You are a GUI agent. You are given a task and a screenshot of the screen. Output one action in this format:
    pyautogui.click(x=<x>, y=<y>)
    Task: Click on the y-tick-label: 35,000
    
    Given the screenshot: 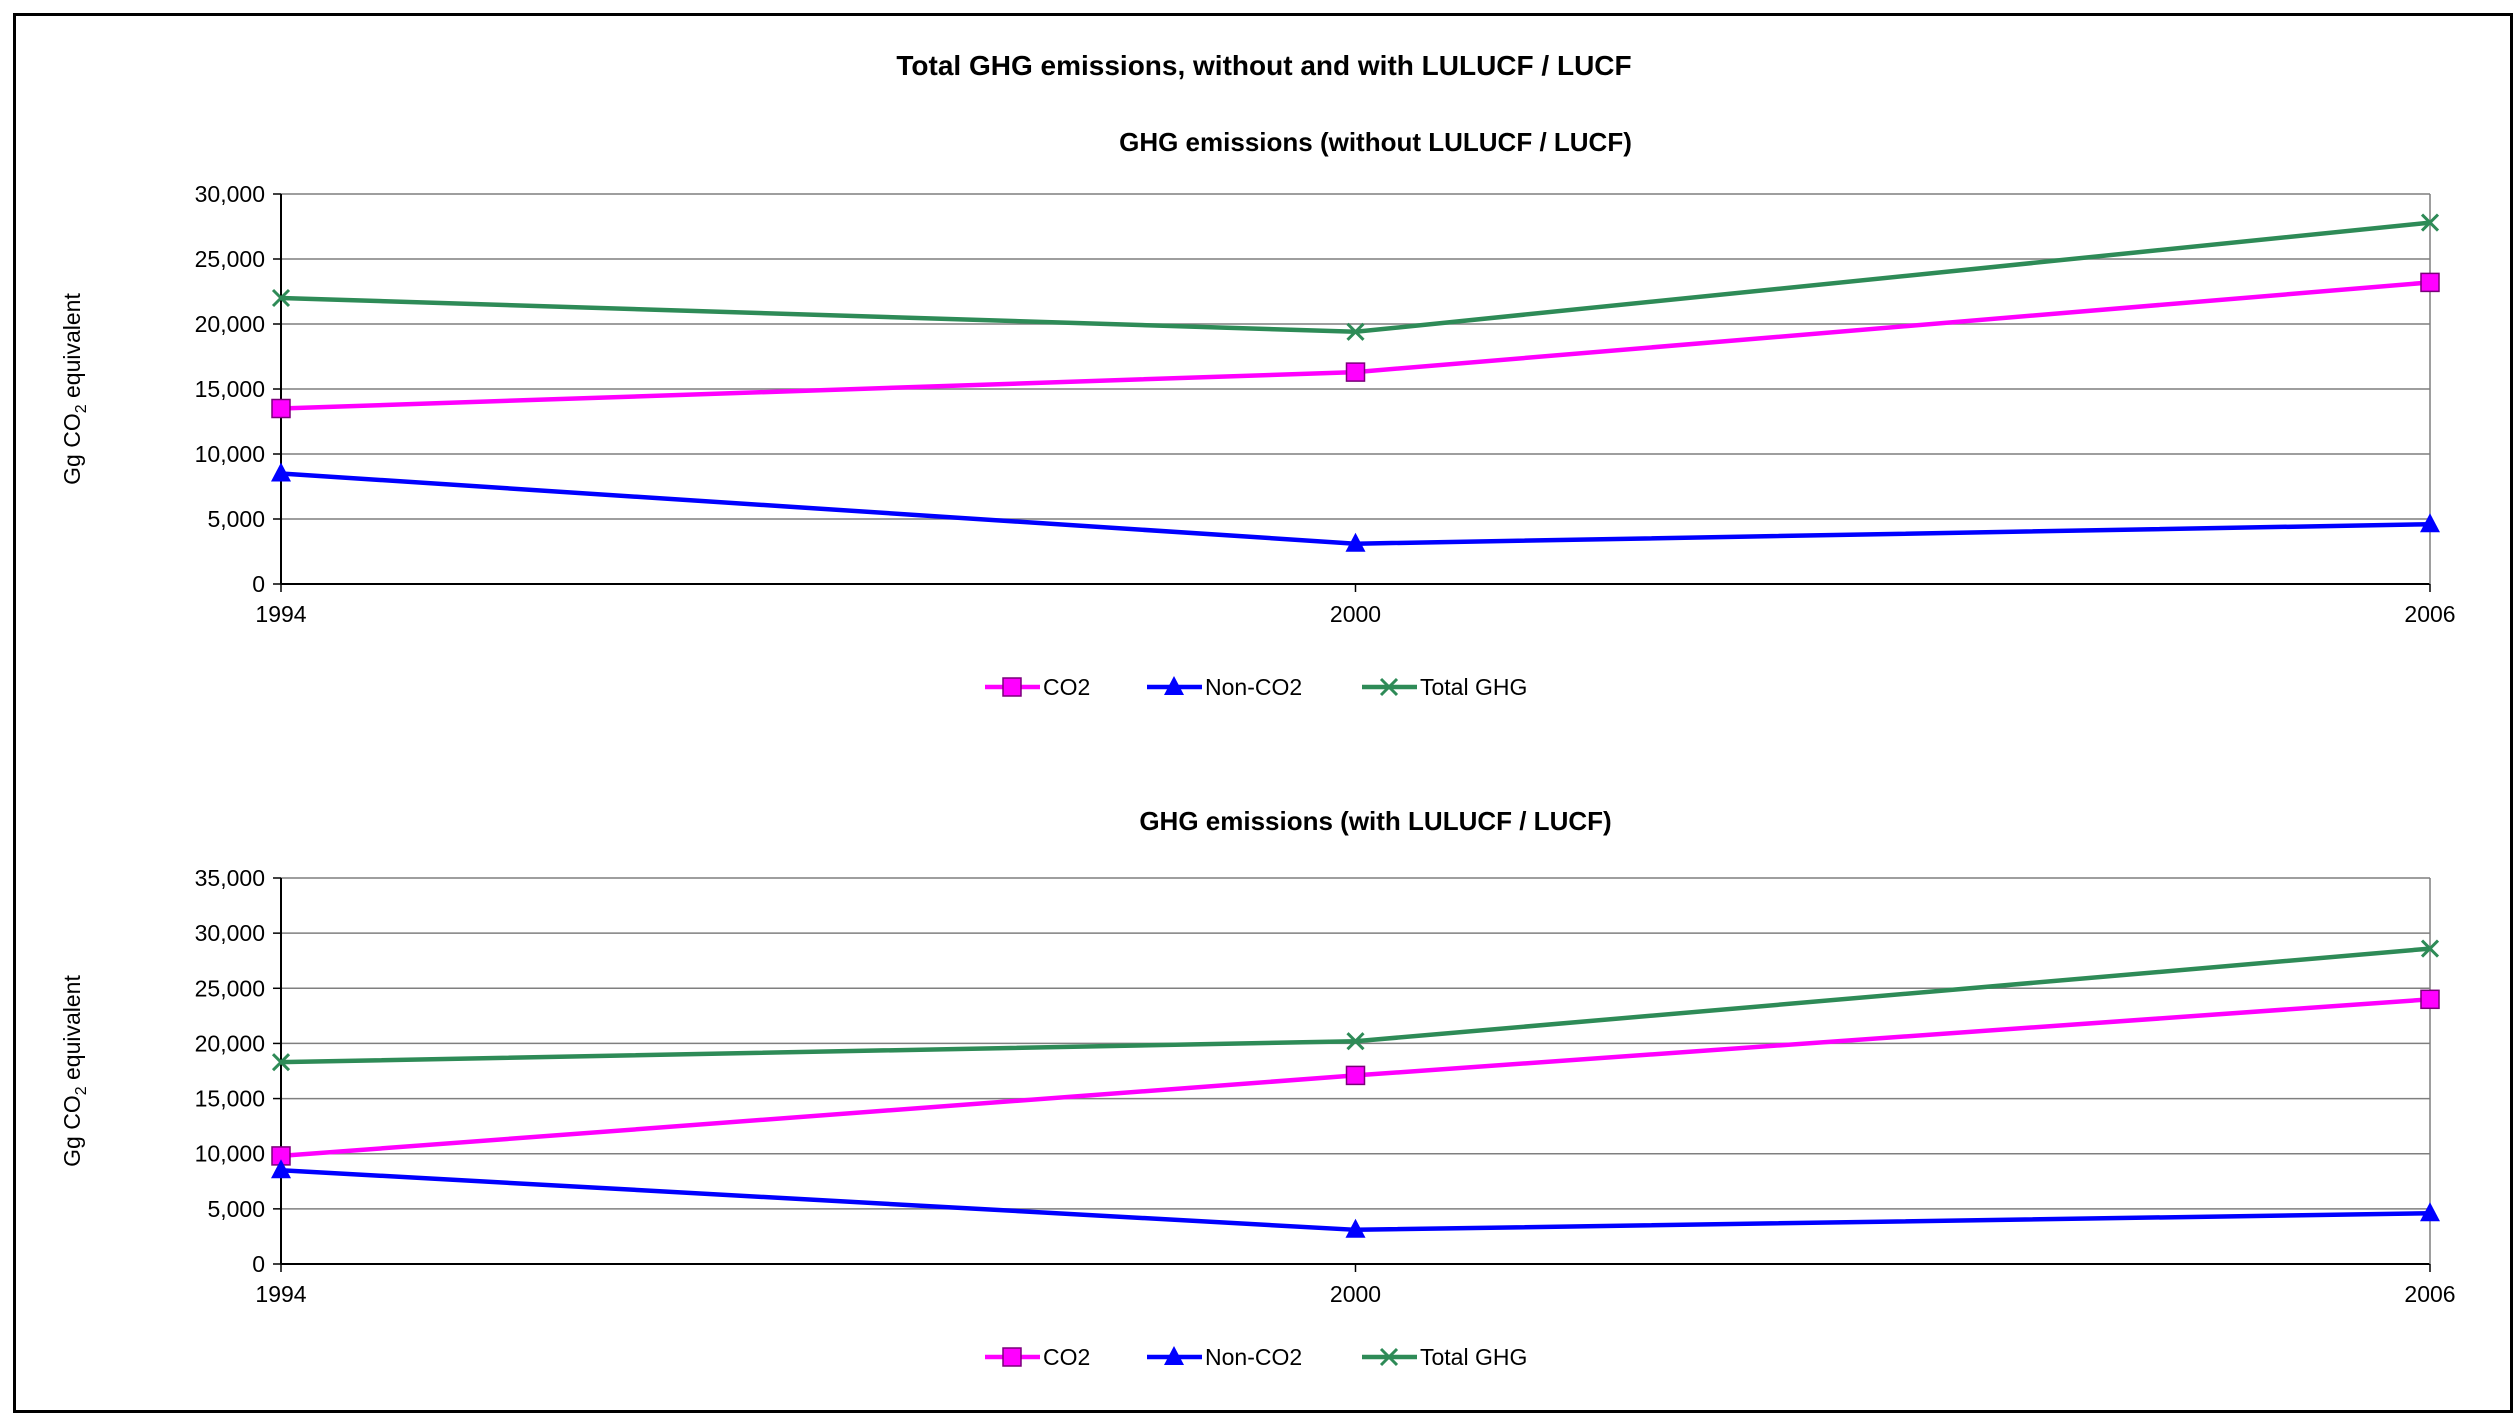 What is the action you would take?
    pyautogui.click(x=230, y=878)
    